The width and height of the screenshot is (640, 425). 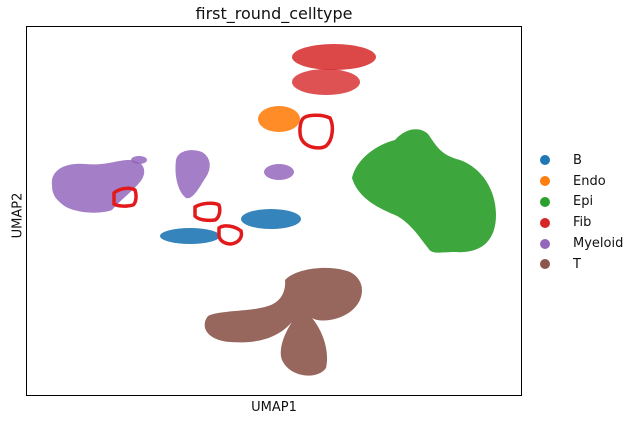 I want to click on legend: B Endo Epi Fib Myeloid T, so click(x=581, y=212).